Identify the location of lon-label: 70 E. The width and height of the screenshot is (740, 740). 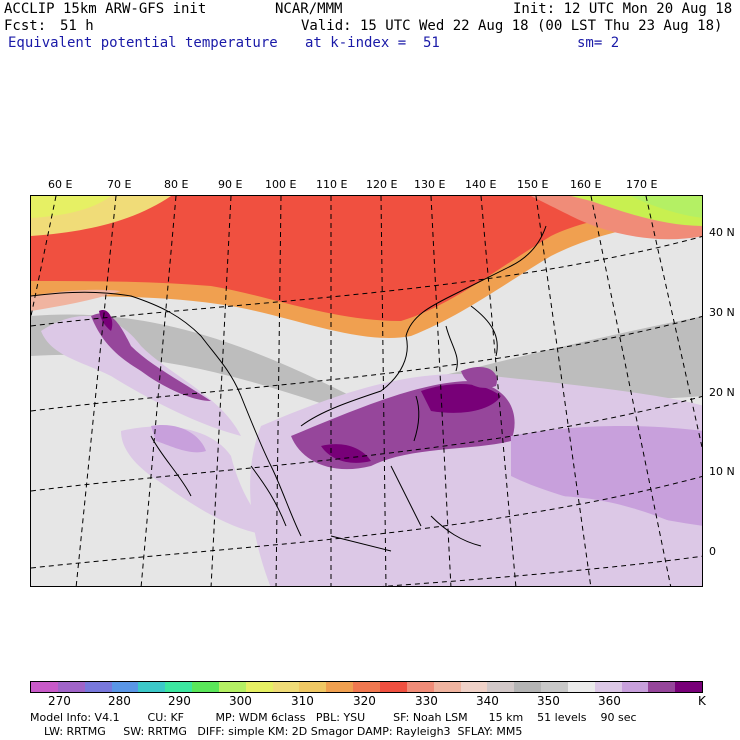
(119, 184).